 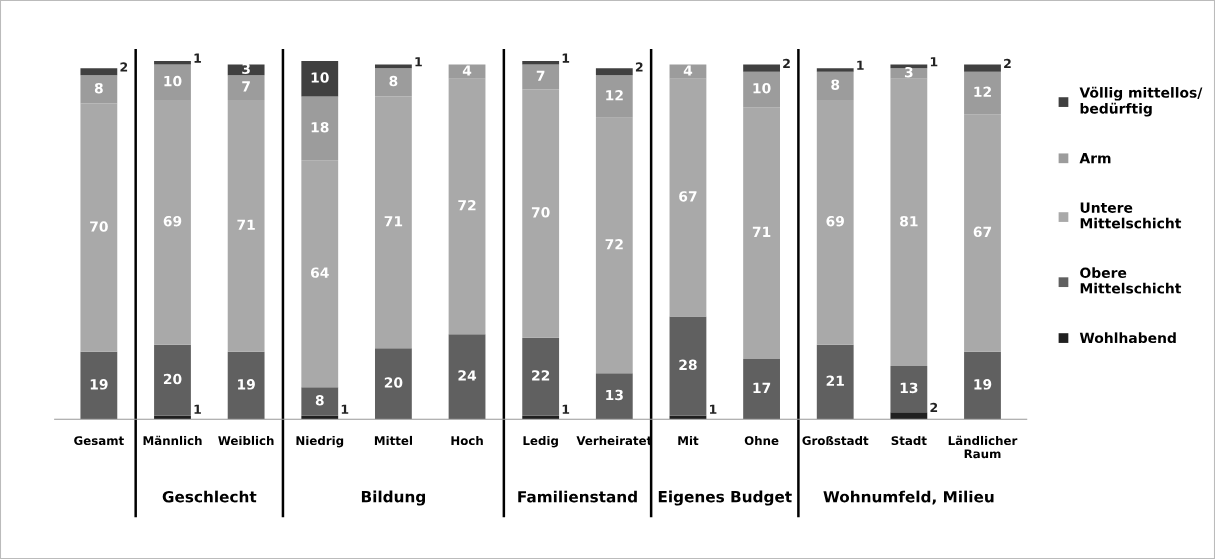 What do you see at coordinates (393, 440) in the screenshot?
I see `x-tick-label: Mittel` at bounding box center [393, 440].